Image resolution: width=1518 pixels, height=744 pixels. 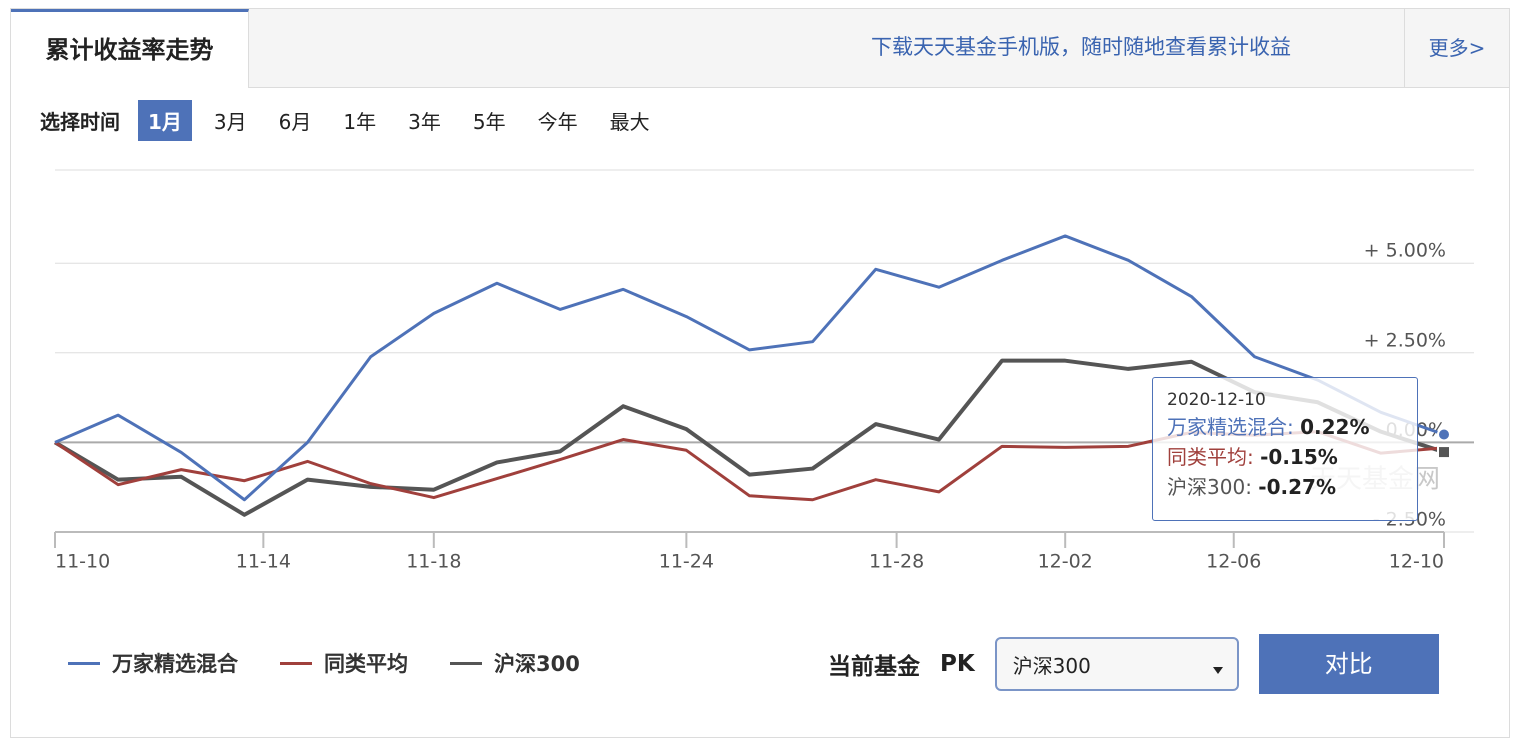 What do you see at coordinates (1299, 457) in the screenshot?
I see `tooltip-value: -0.15%` at bounding box center [1299, 457].